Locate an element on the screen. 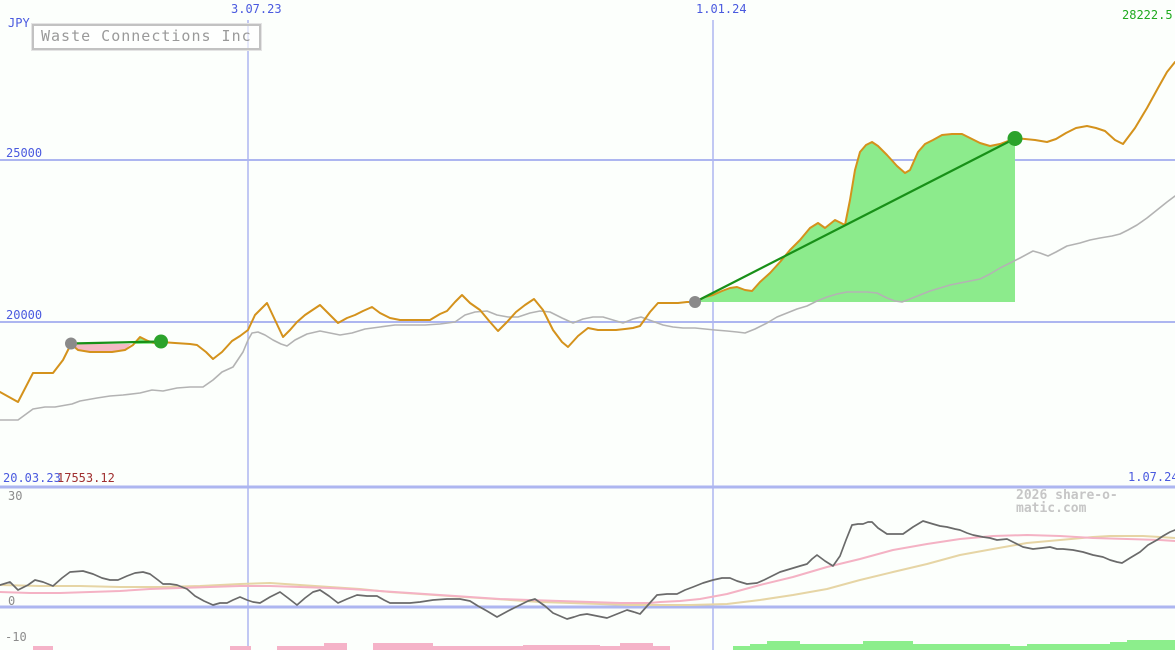 Image resolution: width=1175 pixels, height=650 pixels. min-date-label: 20.03.23 is located at coordinates (32, 478).